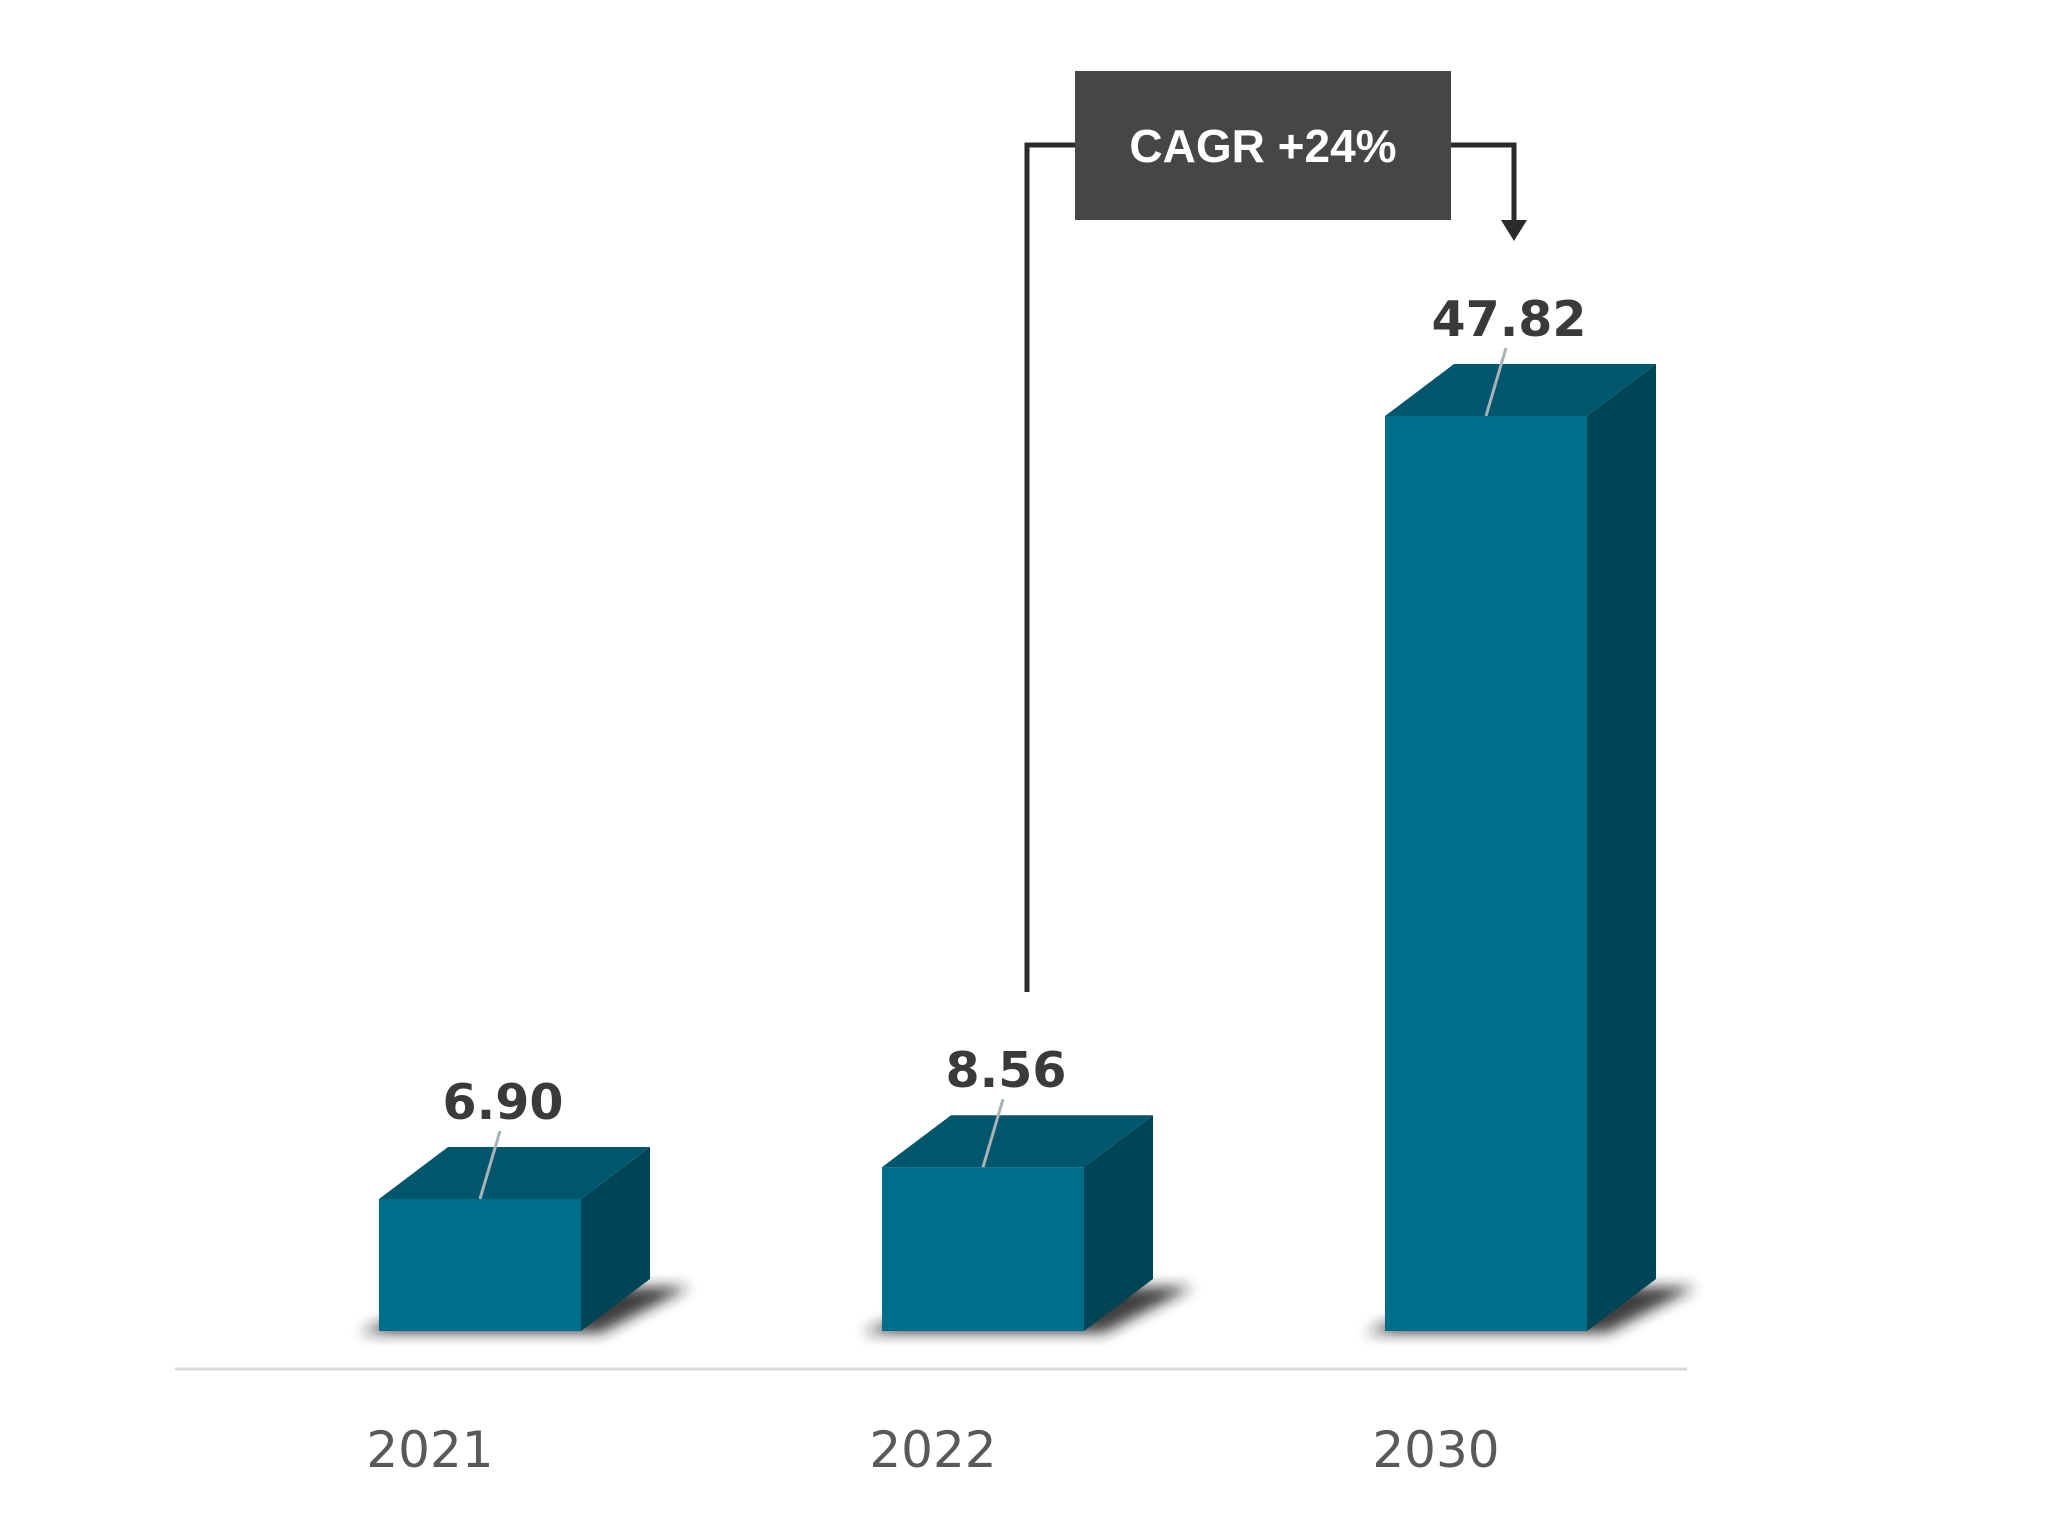 This screenshot has width=2048, height=1538. Describe the element at coordinates (1621, 847) in the screenshot. I see `bar-side-2030` at that location.